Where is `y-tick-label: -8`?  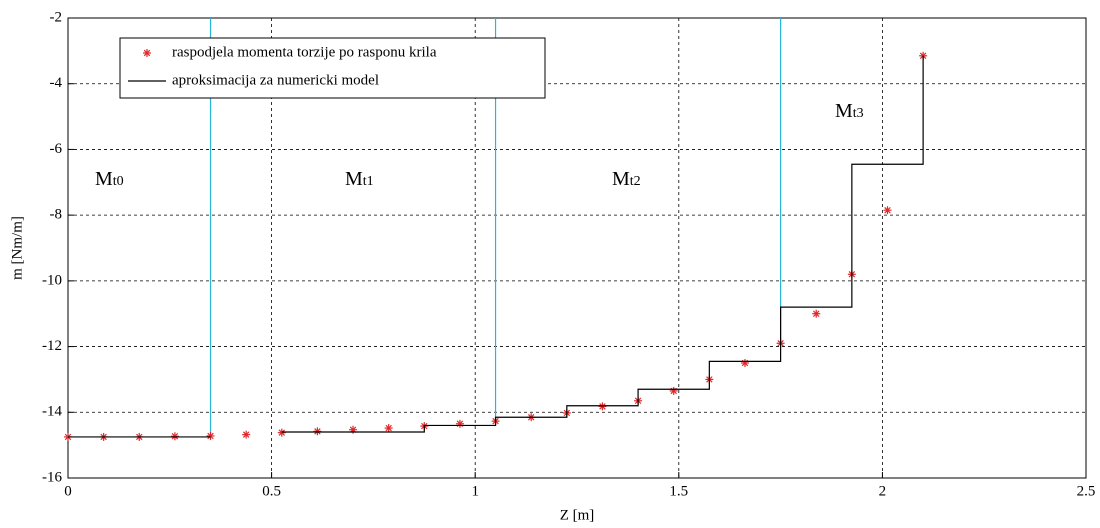
y-tick-label: -8 is located at coordinates (56, 215).